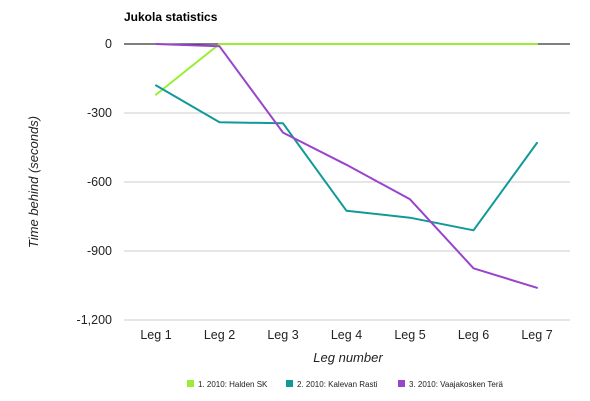 The width and height of the screenshot is (590, 401). I want to click on y-tick-label: 0, so click(108, 44).